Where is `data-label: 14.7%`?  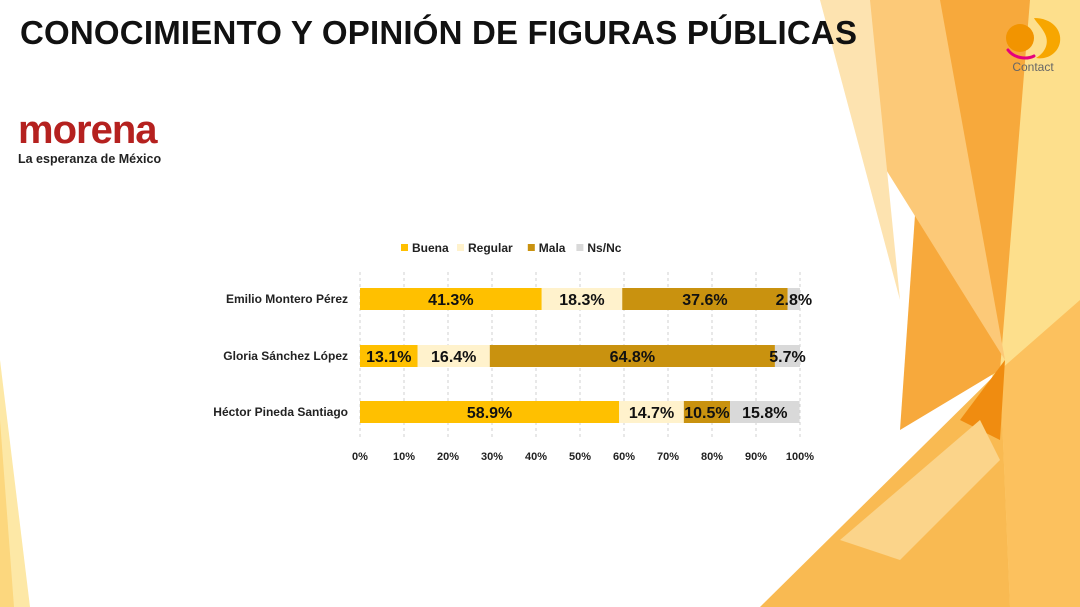 data-label: 14.7% is located at coordinates (651, 413).